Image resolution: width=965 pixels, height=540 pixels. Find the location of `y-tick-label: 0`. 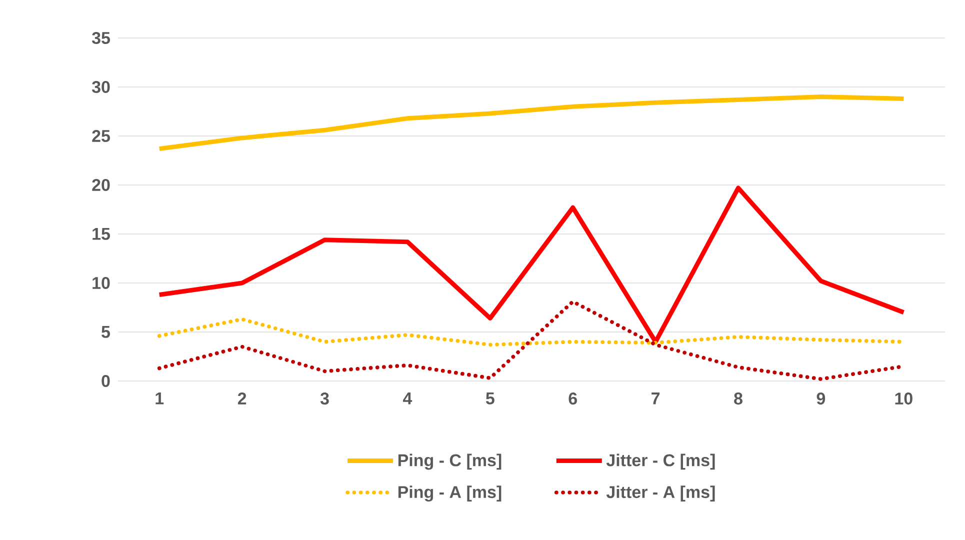

y-tick-label: 0 is located at coordinates (106, 381).